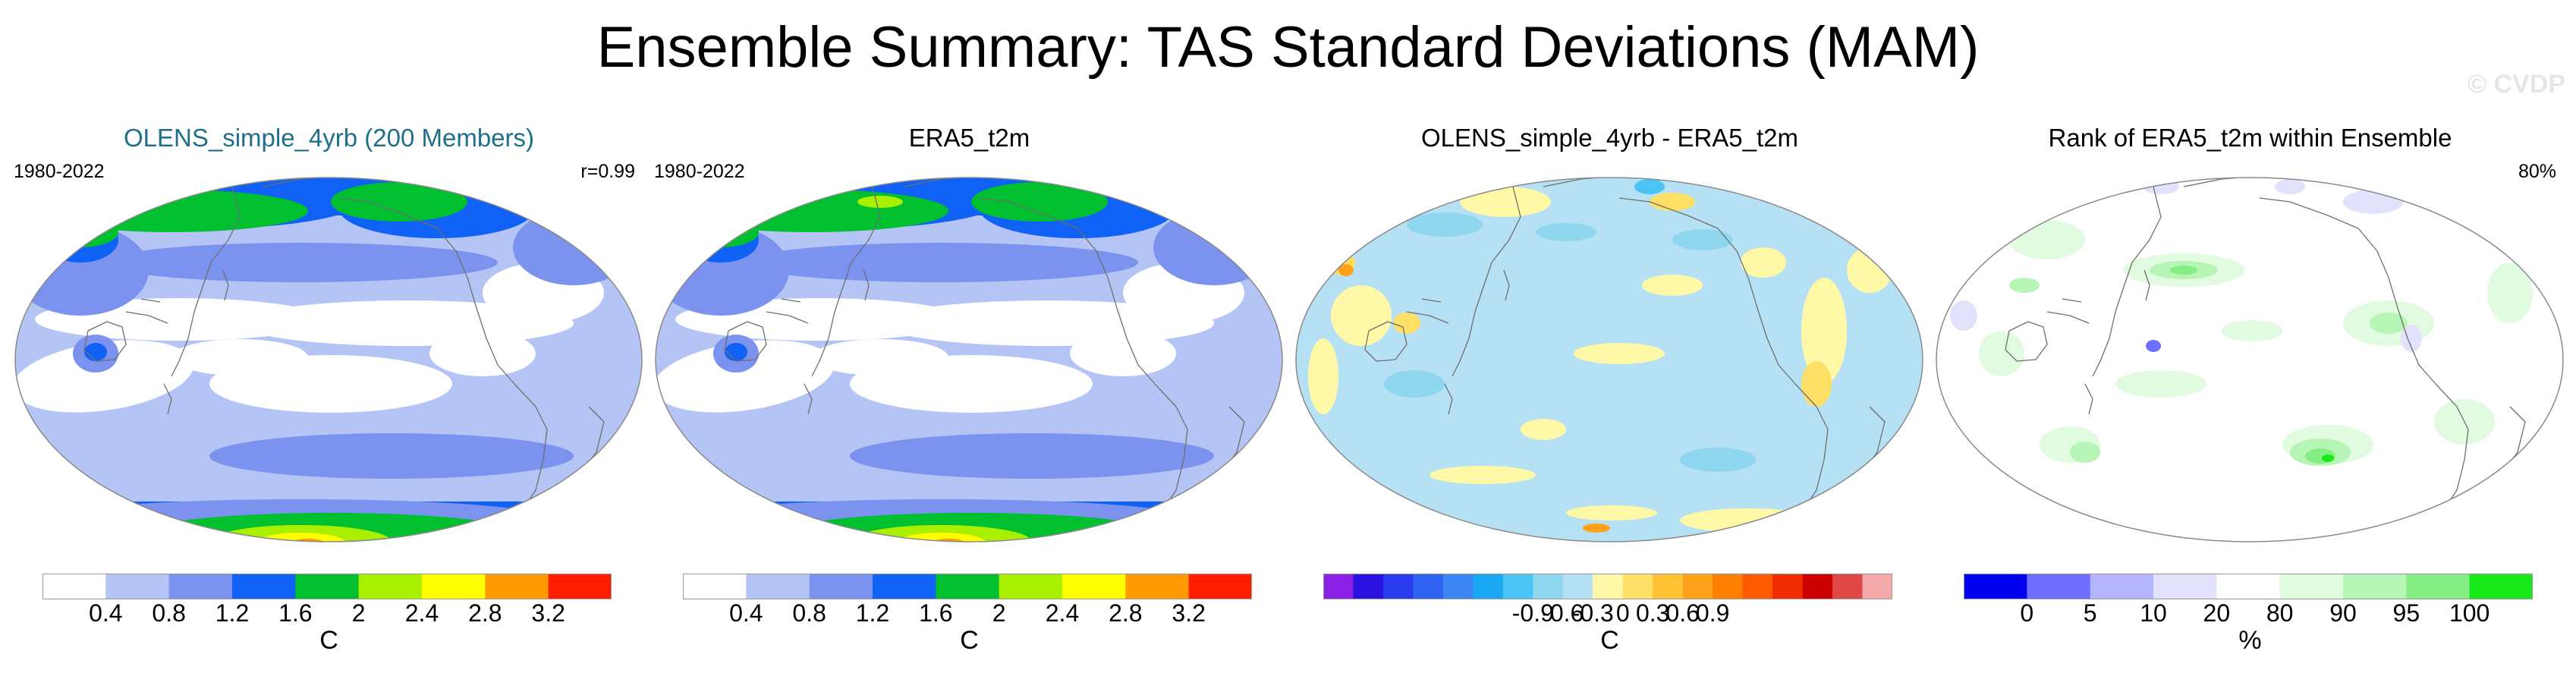 This screenshot has height=676, width=2576. Describe the element at coordinates (2217, 613) in the screenshot. I see `colorbar-tick-label: 20` at that location.